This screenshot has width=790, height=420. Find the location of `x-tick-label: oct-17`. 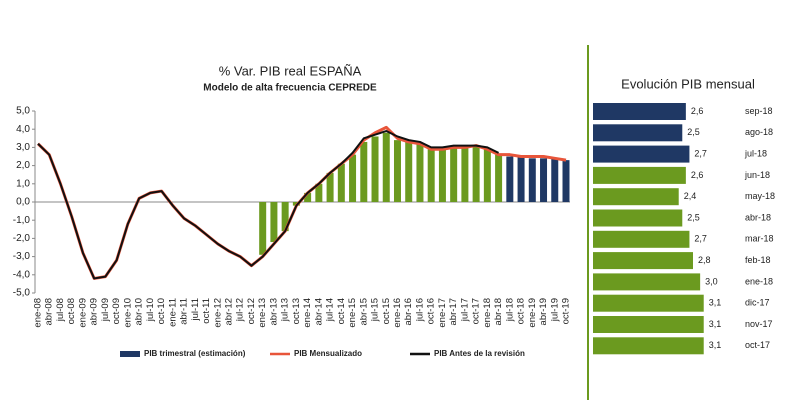

x-tick-label: oct-17 is located at coordinates (476, 311).